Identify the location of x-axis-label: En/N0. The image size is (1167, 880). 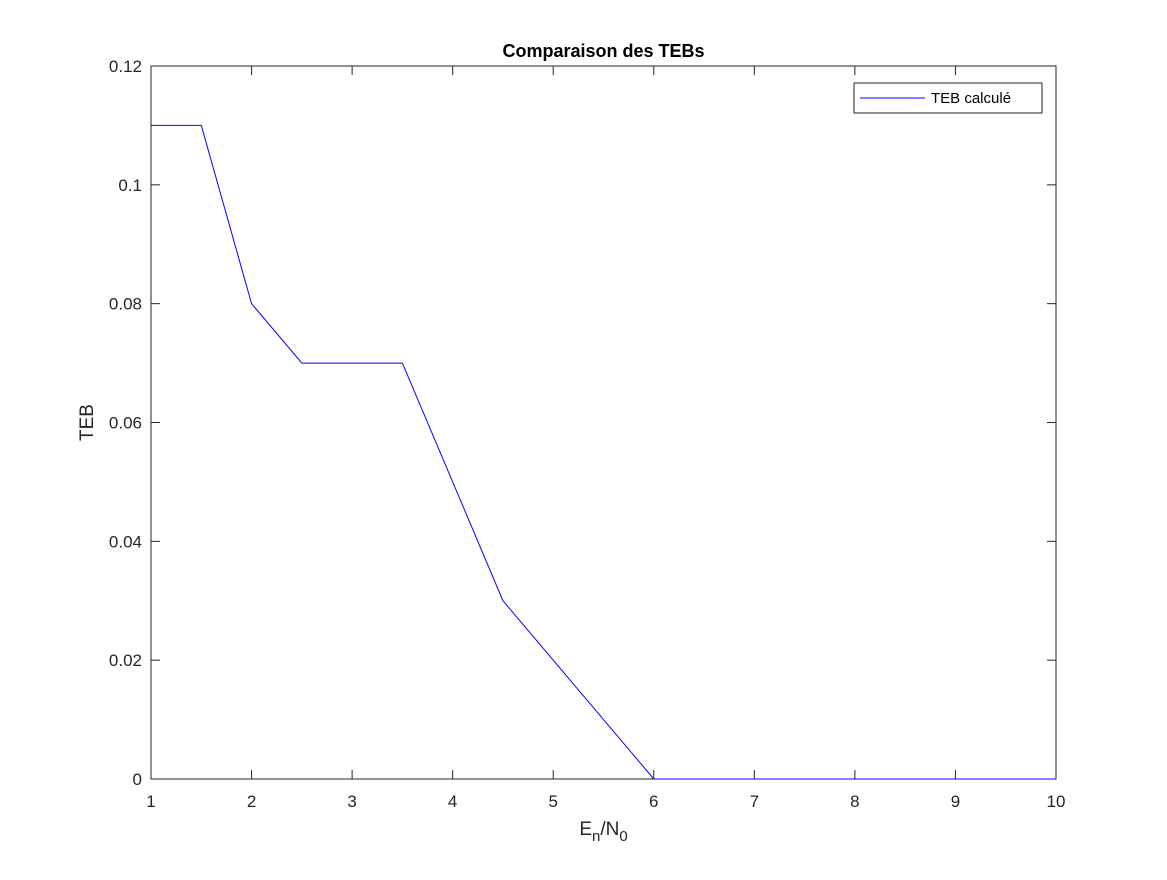
(603, 832).